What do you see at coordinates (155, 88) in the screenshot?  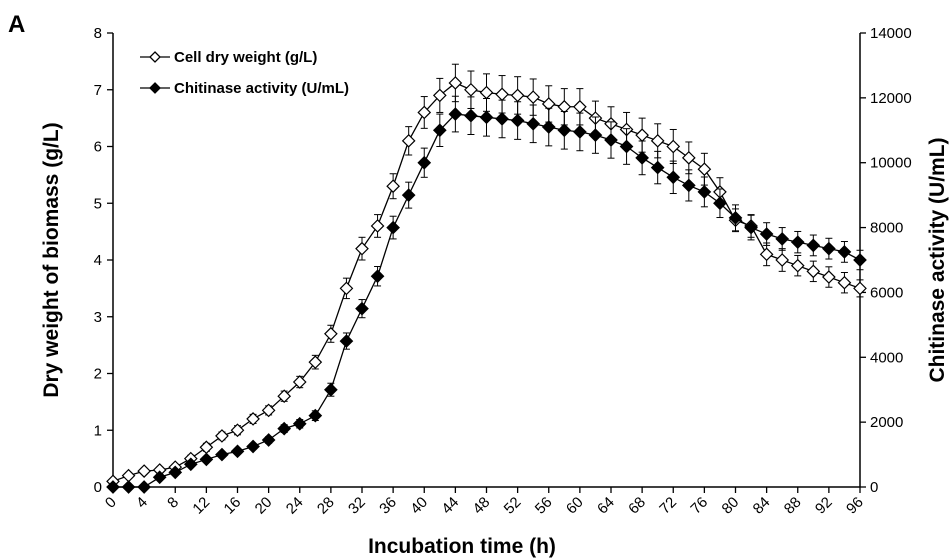 I see `legend-filled-diamond-marker` at bounding box center [155, 88].